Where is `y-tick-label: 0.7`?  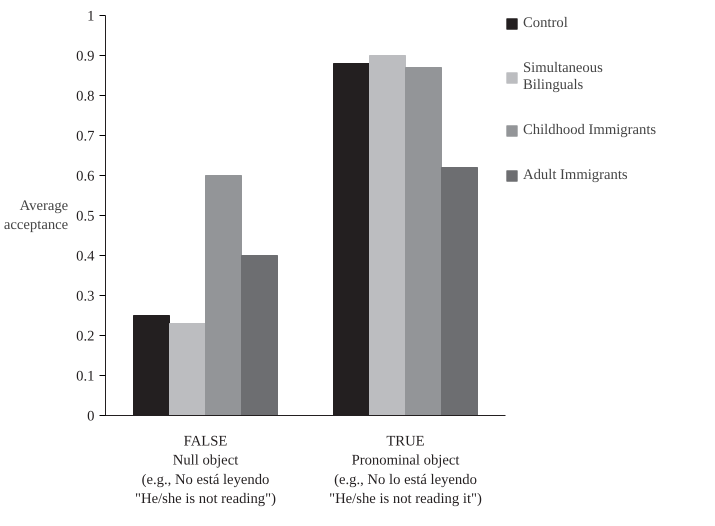 y-tick-label: 0.7 is located at coordinates (85, 136).